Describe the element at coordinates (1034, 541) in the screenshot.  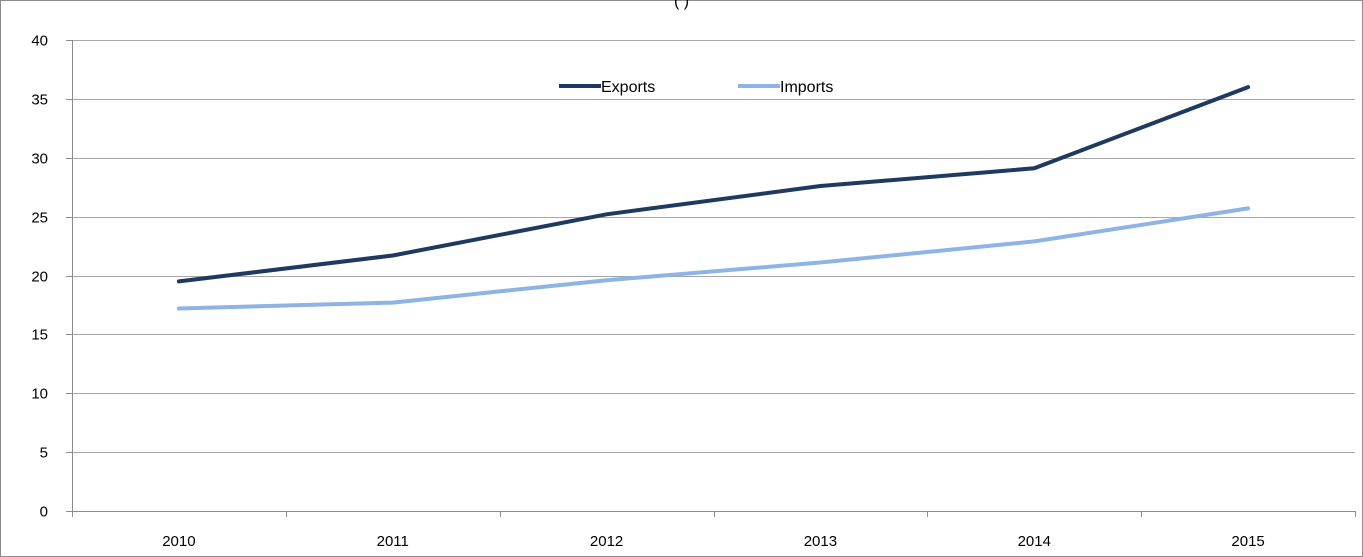
I see `x-tick-label: 2014` at that location.